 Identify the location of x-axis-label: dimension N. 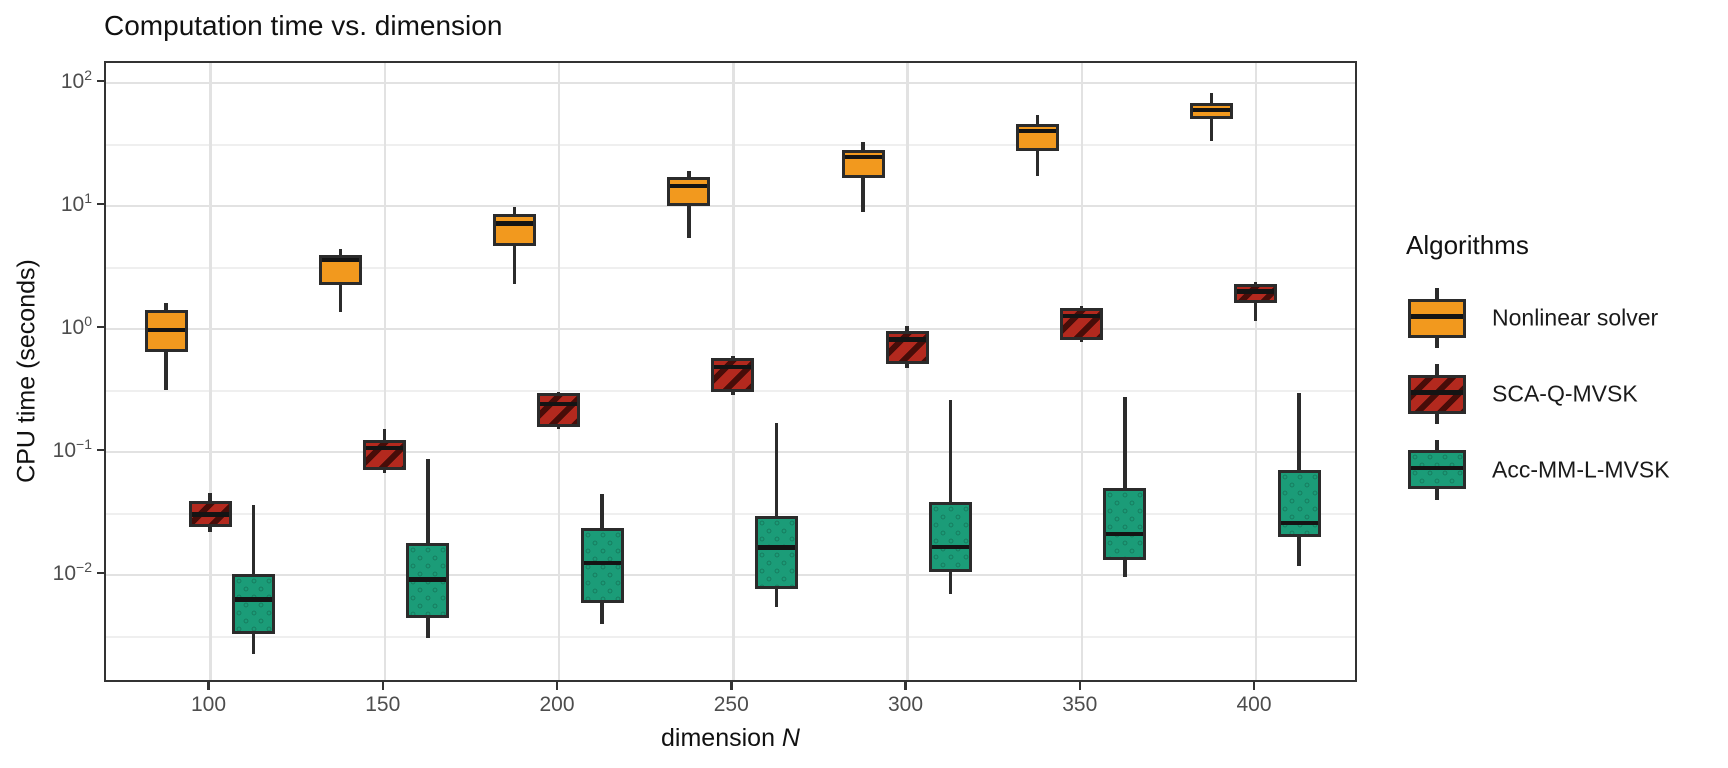
(730, 738).